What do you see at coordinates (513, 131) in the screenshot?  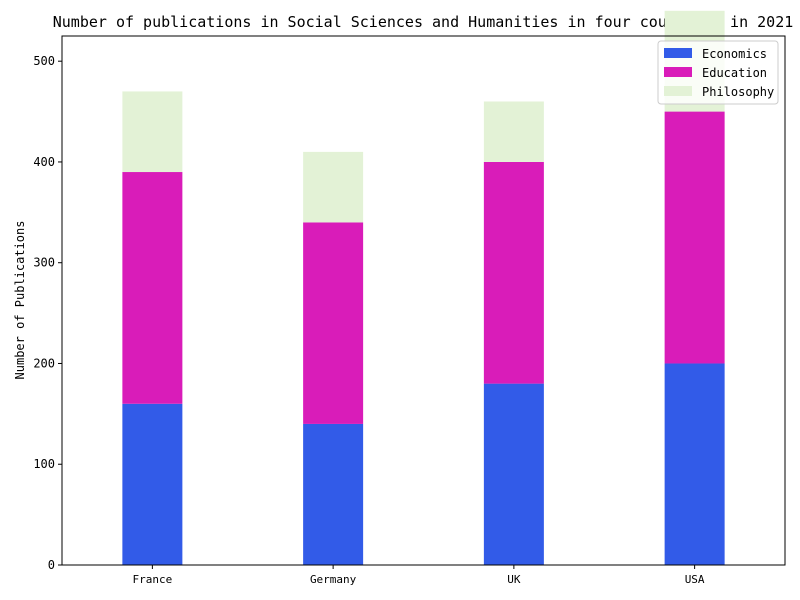 I see `bar-philosophy-uk` at bounding box center [513, 131].